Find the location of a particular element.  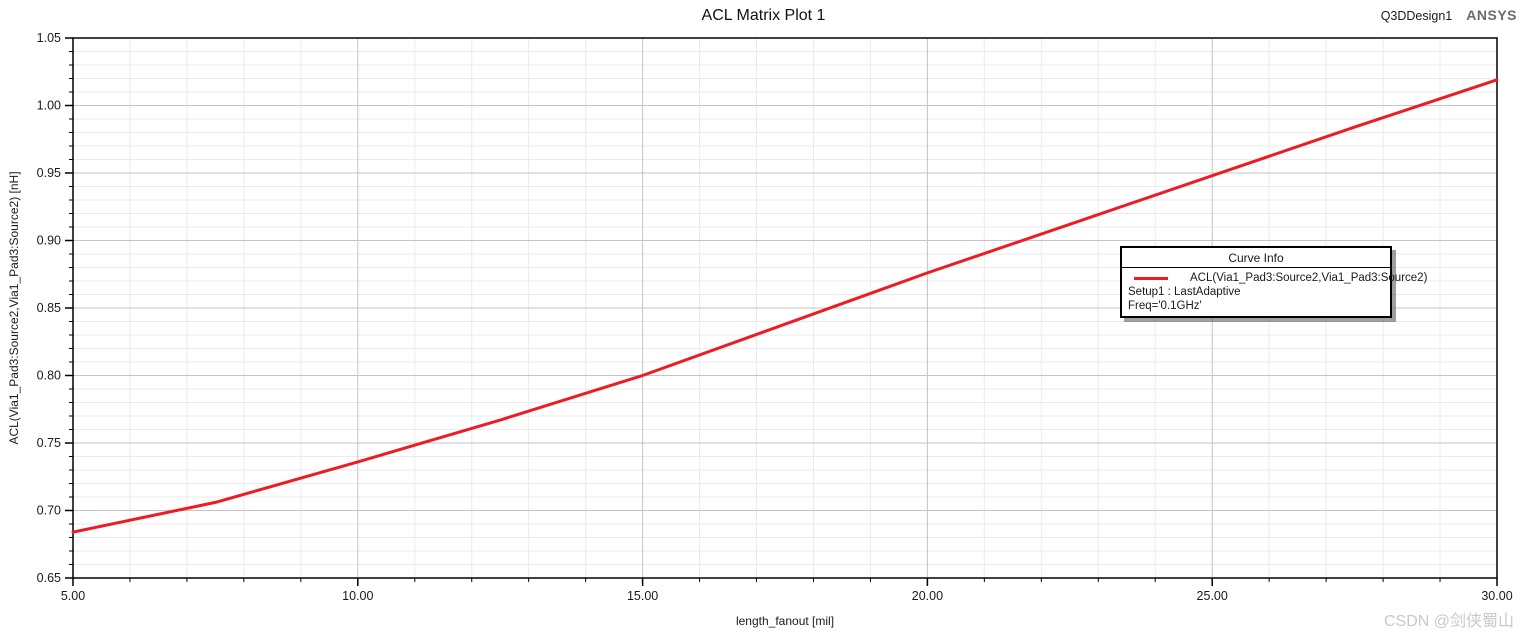

y-tick-label: 0.65 is located at coordinates (49, 578).